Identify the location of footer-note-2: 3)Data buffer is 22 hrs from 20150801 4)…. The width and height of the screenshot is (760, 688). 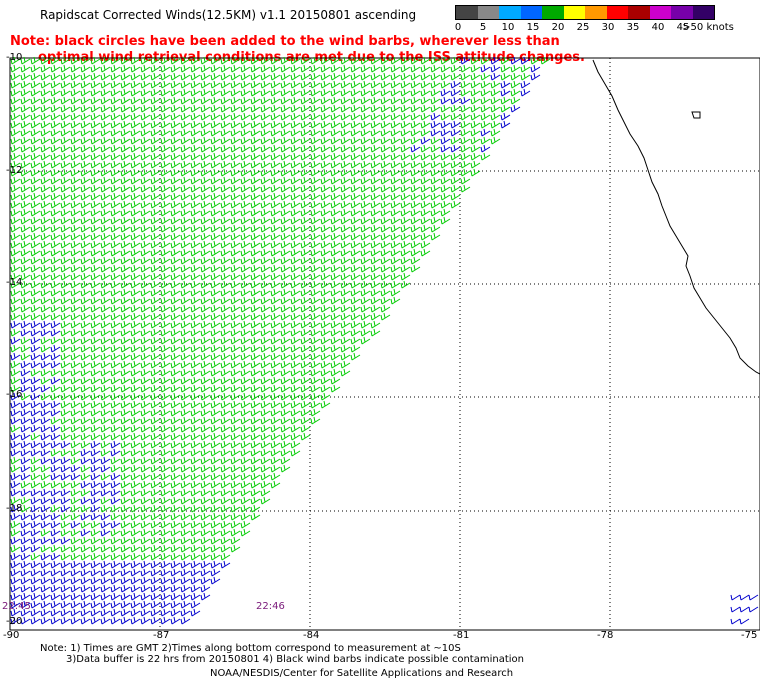
(295, 659).